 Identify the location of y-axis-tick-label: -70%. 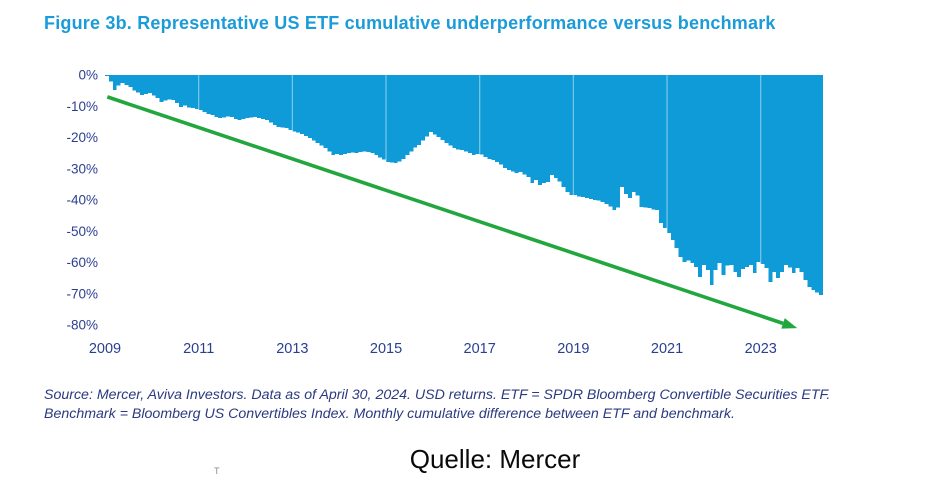
(82, 293).